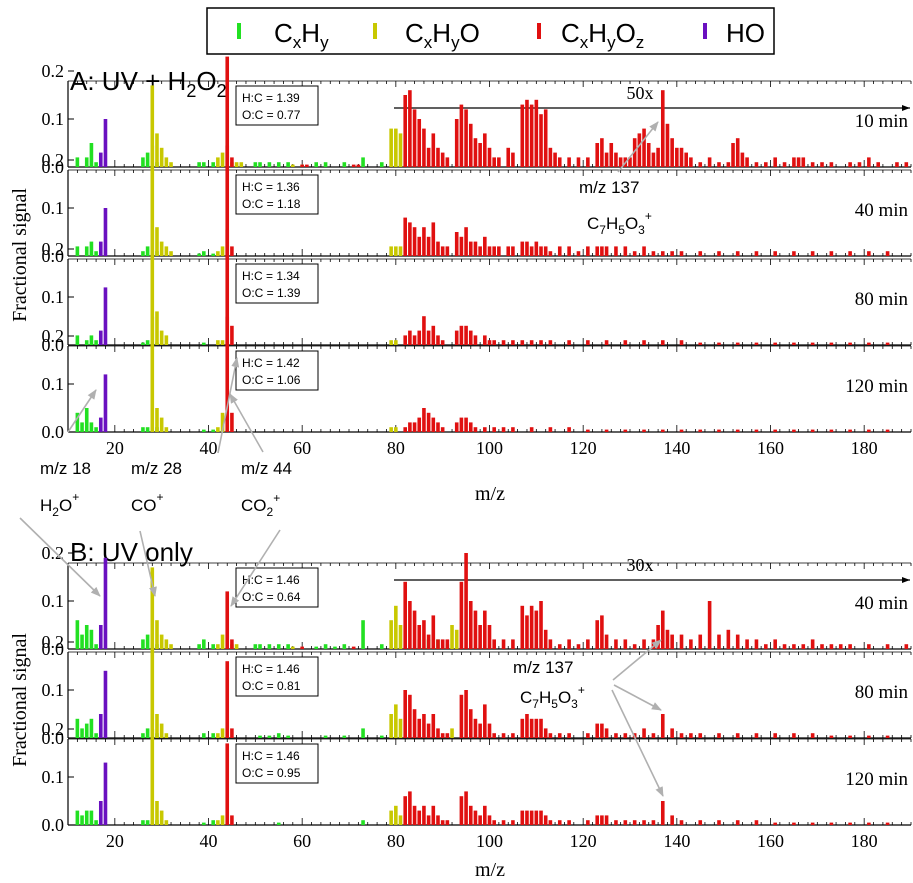 The width and height of the screenshot is (913, 883). What do you see at coordinates (396, 342) in the screenshot?
I see `bar-cxhyo-mz80` at bounding box center [396, 342].